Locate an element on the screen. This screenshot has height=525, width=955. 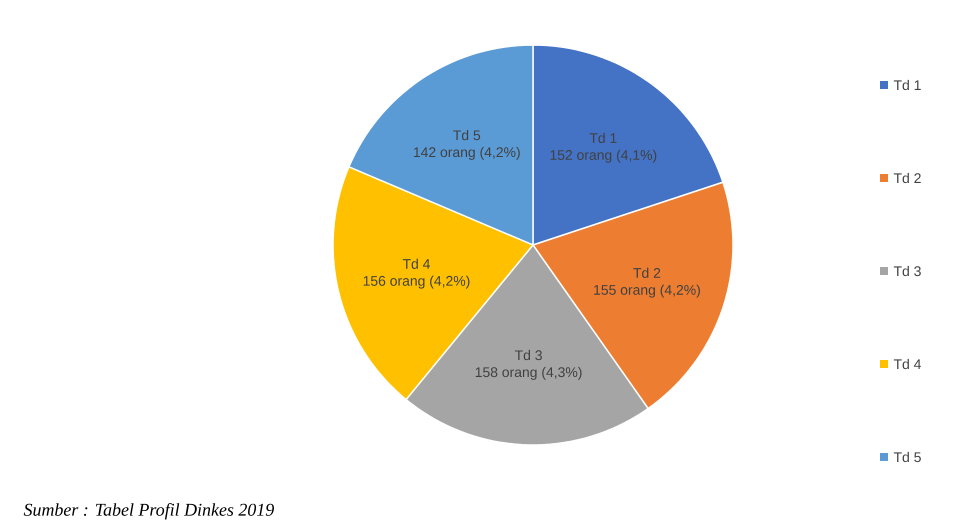
text: Sumber : Tabel Profil Dinkes 2019 is located at coordinates (149, 511).